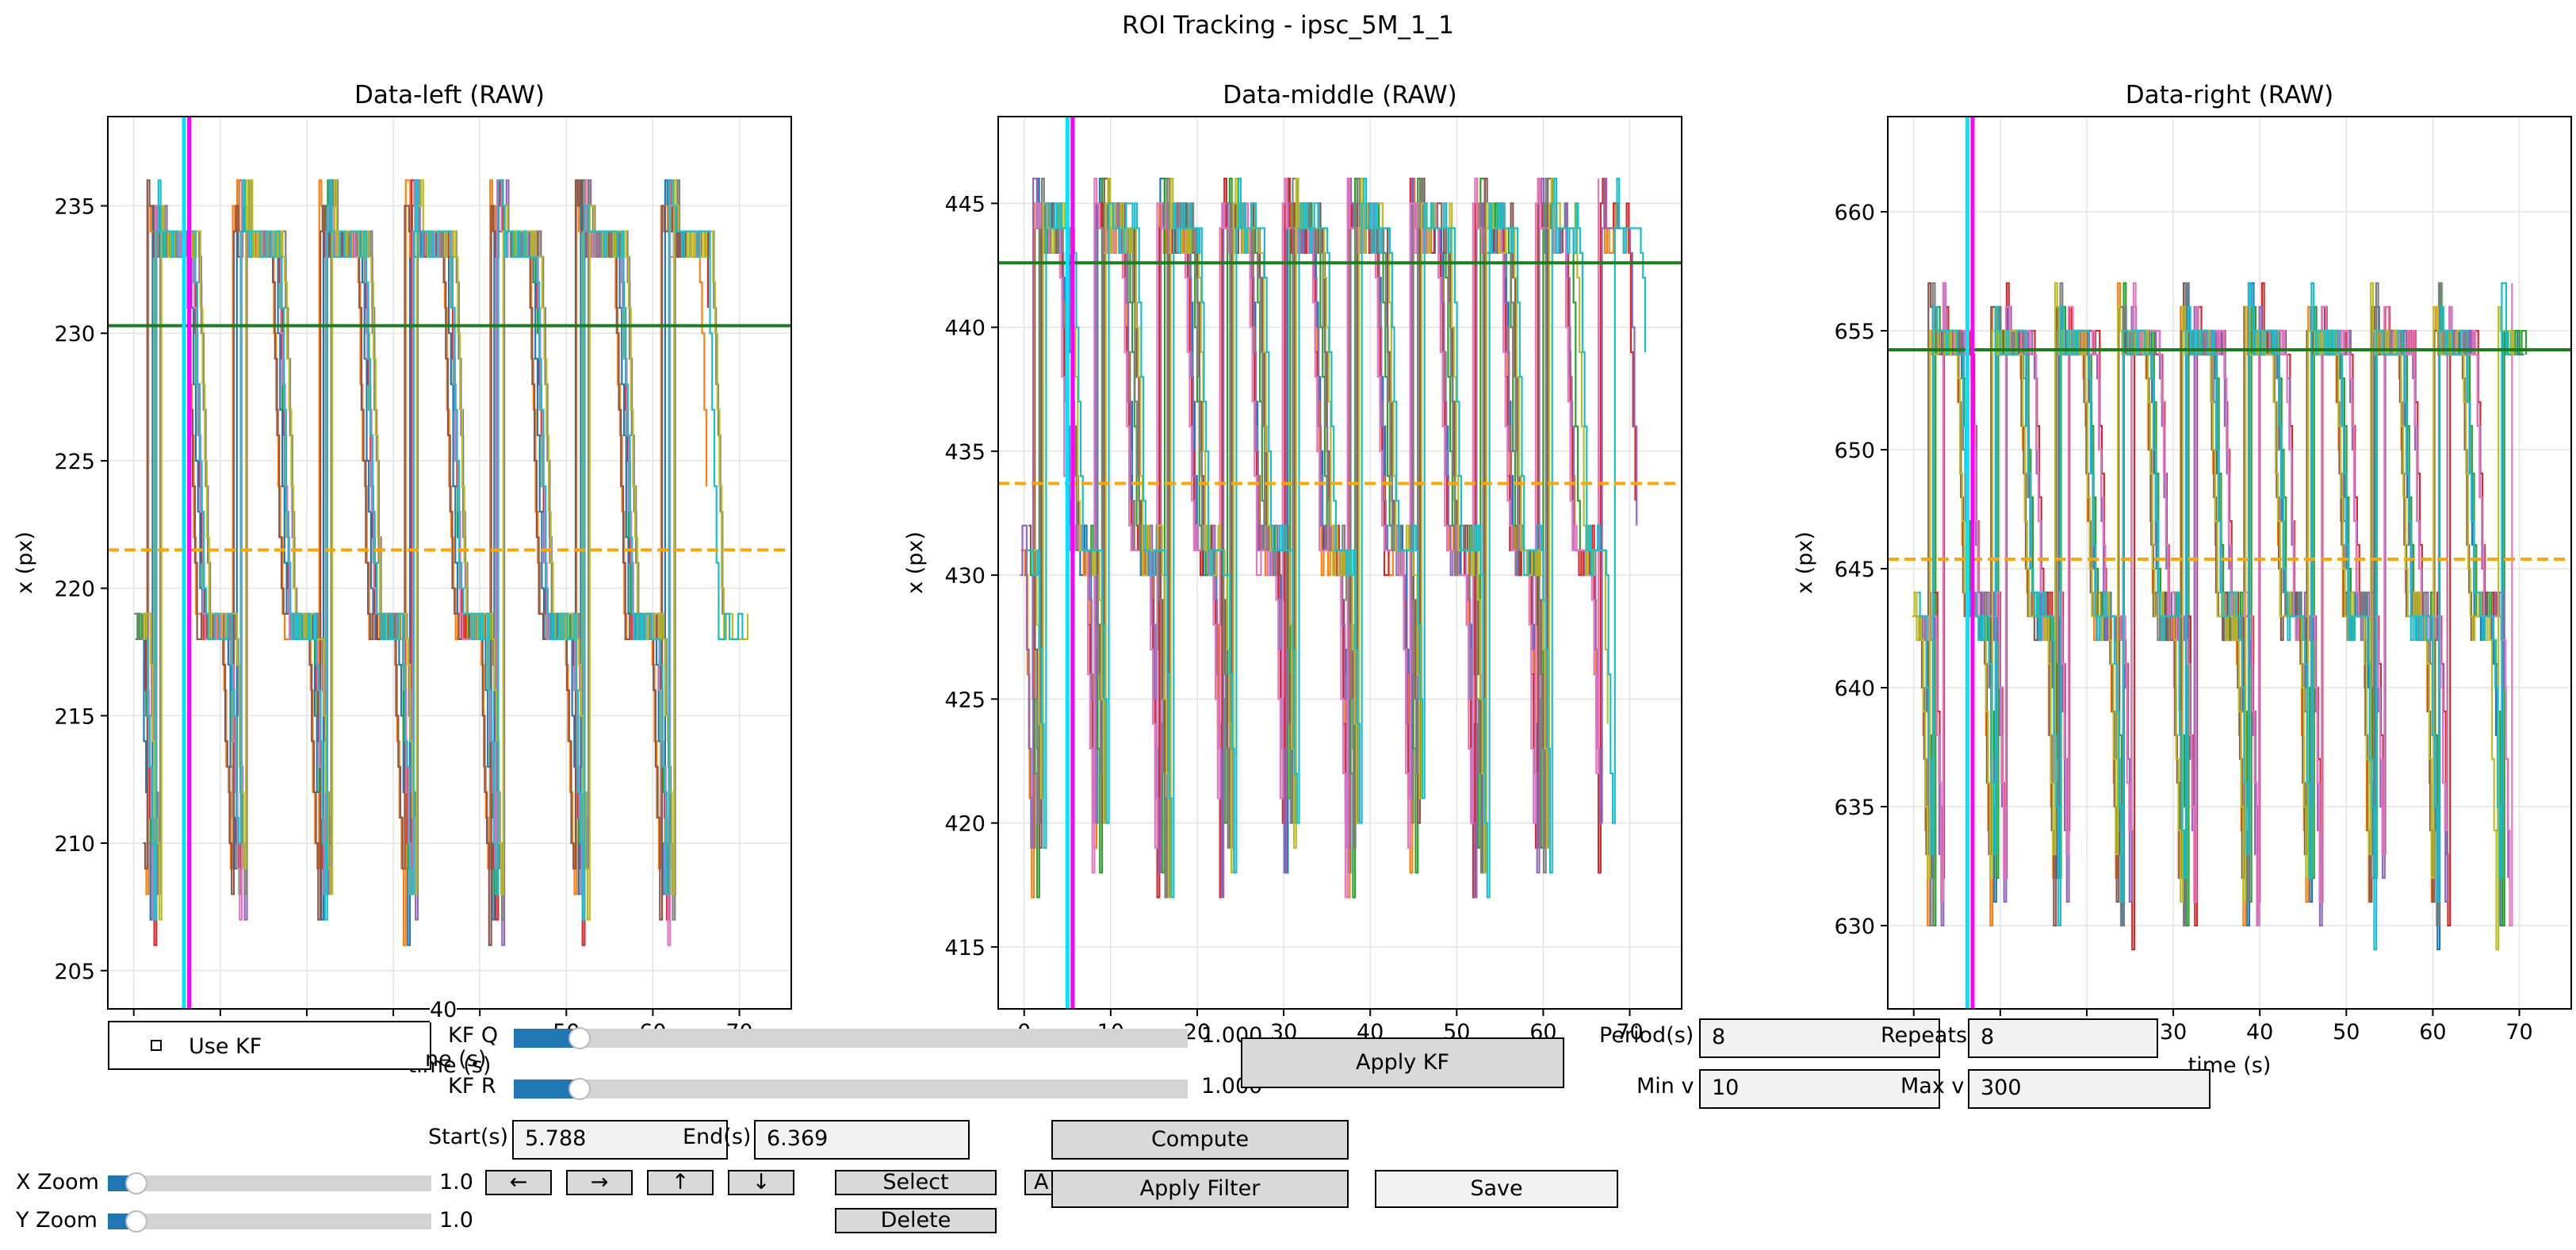 Image resolution: width=2576 pixels, height=1250 pixels. Describe the element at coordinates (1646, 1035) in the screenshot. I see `period-label: Period(s)` at that location.